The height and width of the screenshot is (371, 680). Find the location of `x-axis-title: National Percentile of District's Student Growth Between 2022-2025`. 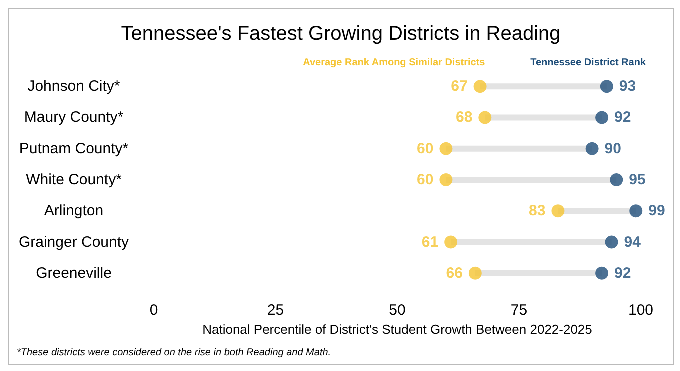

x-axis-title: National Percentile of District's Student Growth Between 2022-2025 is located at coordinates (397, 329).